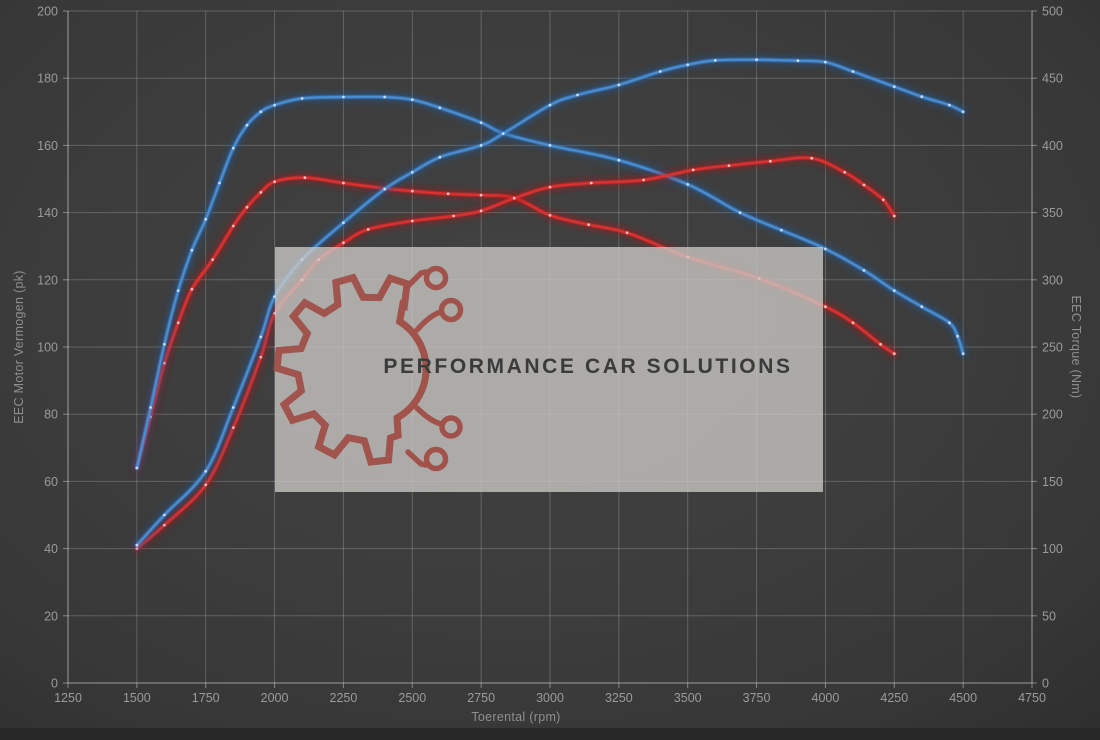  Describe the element at coordinates (516, 717) in the screenshot. I see `x-axis-title: Toerental (rpm)` at that location.